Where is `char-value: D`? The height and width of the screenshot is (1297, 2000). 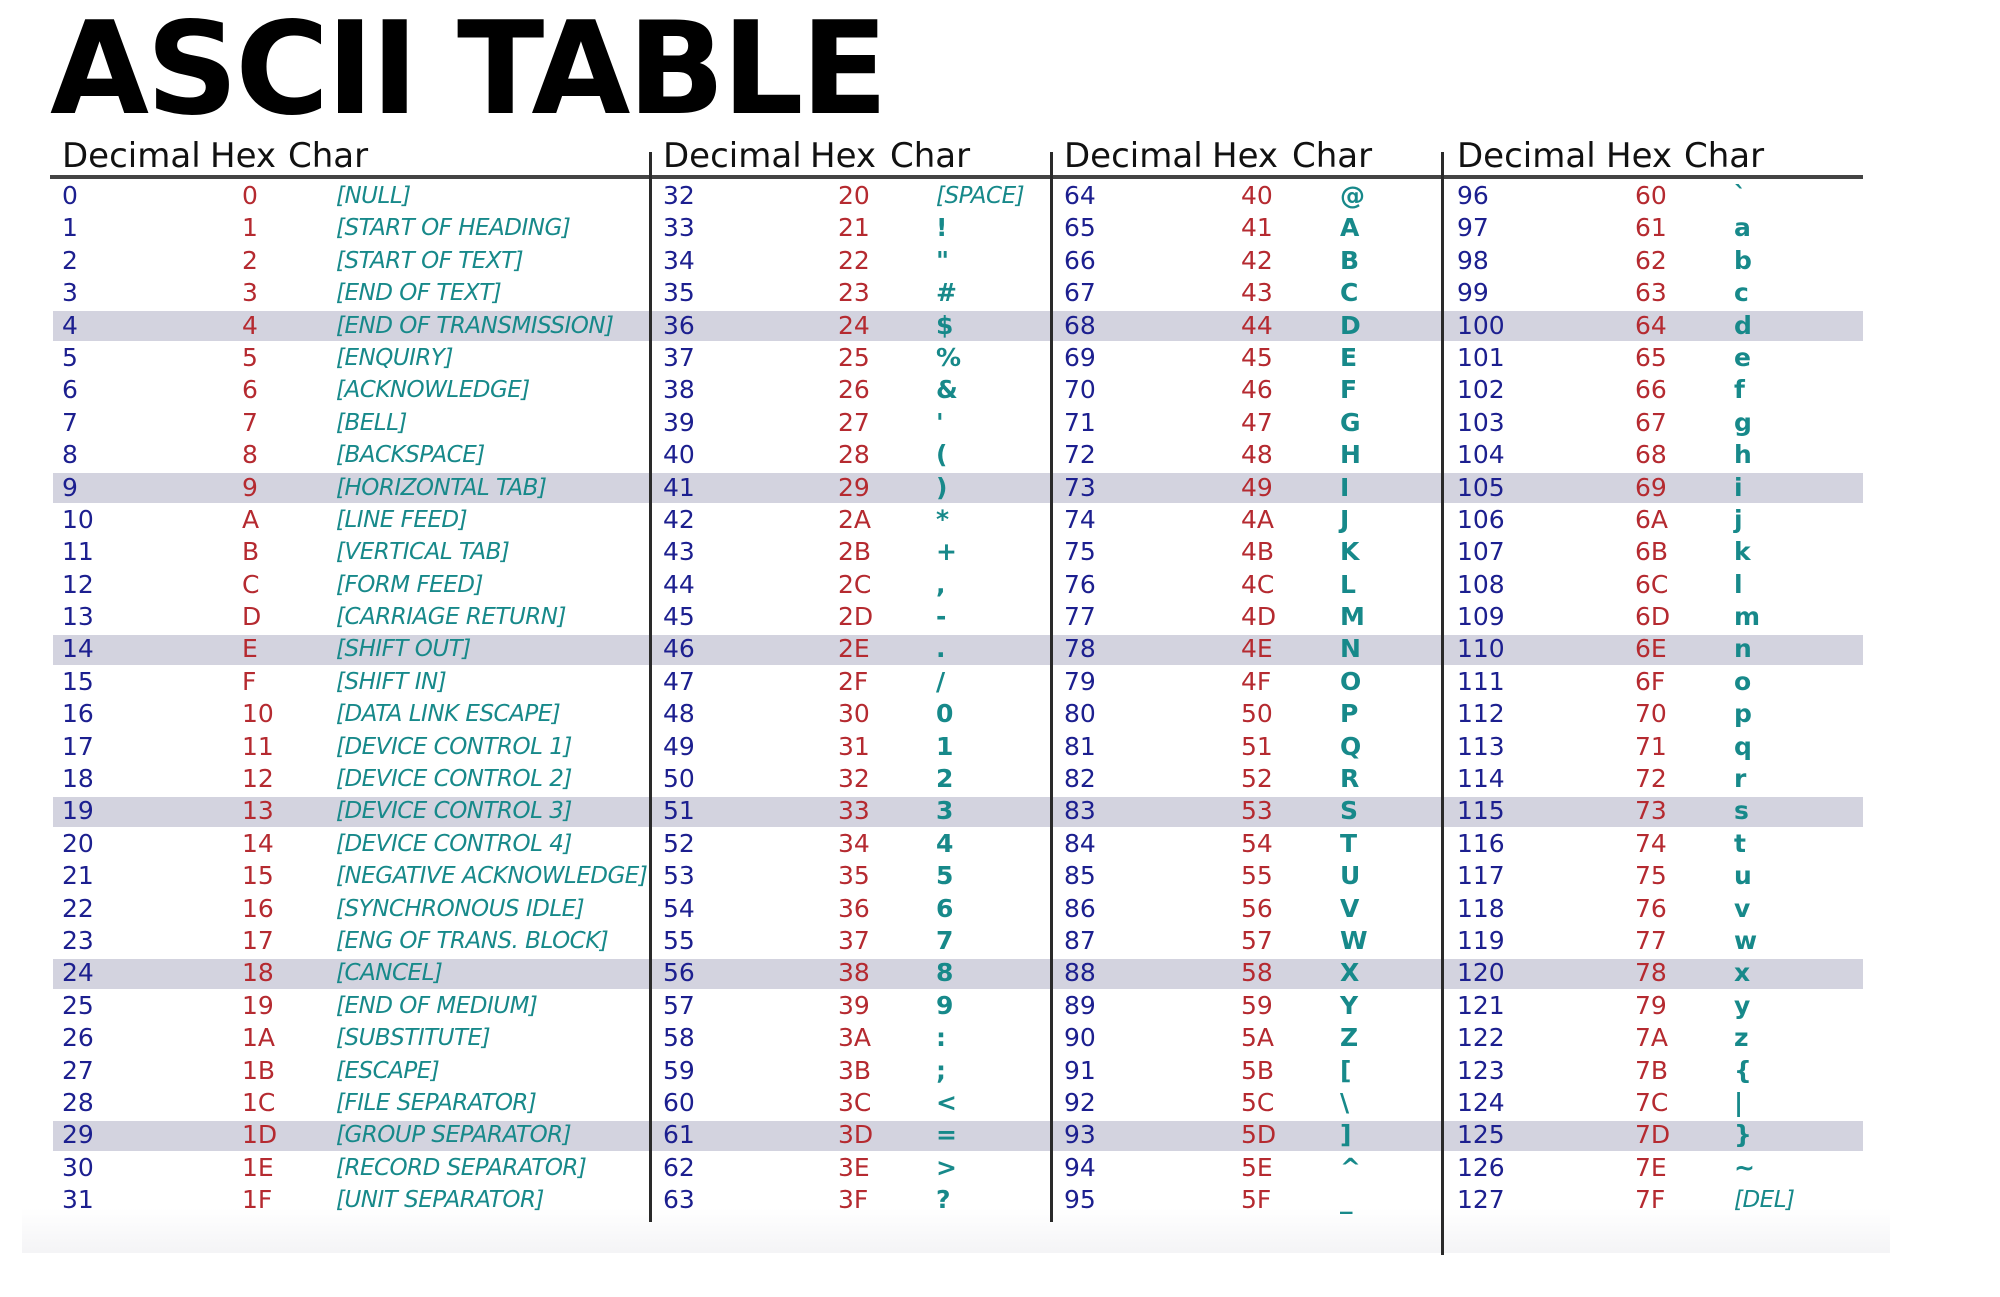
char-value: D is located at coordinates (1350, 325).